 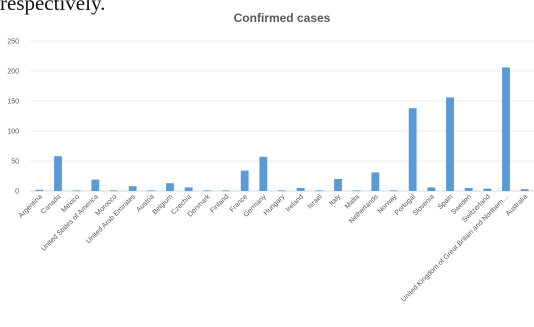 What do you see at coordinates (13, 117) in the screenshot?
I see `y-axis-ticks: 0 50 100 150 200 250` at bounding box center [13, 117].